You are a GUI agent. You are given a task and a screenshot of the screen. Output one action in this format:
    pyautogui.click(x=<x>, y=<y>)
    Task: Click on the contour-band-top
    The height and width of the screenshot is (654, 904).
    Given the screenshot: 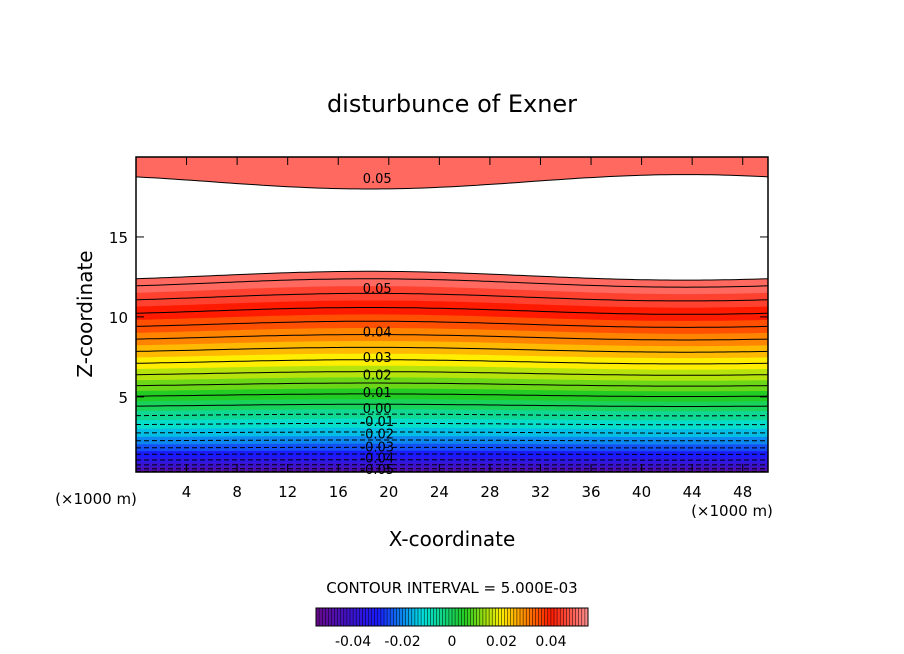 What is the action you would take?
    pyautogui.click(x=452, y=173)
    